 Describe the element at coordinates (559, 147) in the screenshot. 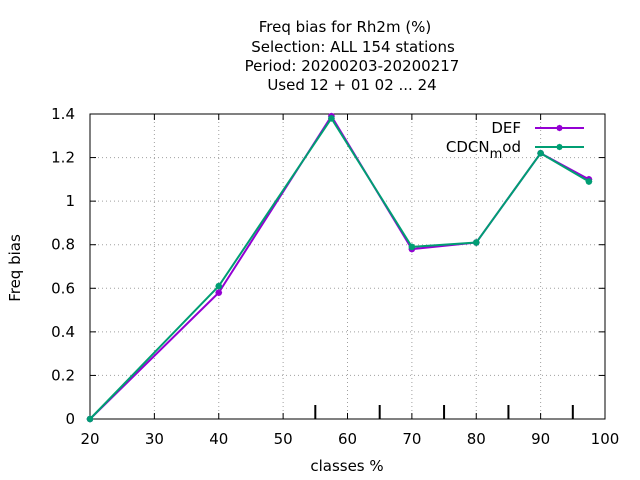

I see `legend-marker-cdcnmod` at that location.